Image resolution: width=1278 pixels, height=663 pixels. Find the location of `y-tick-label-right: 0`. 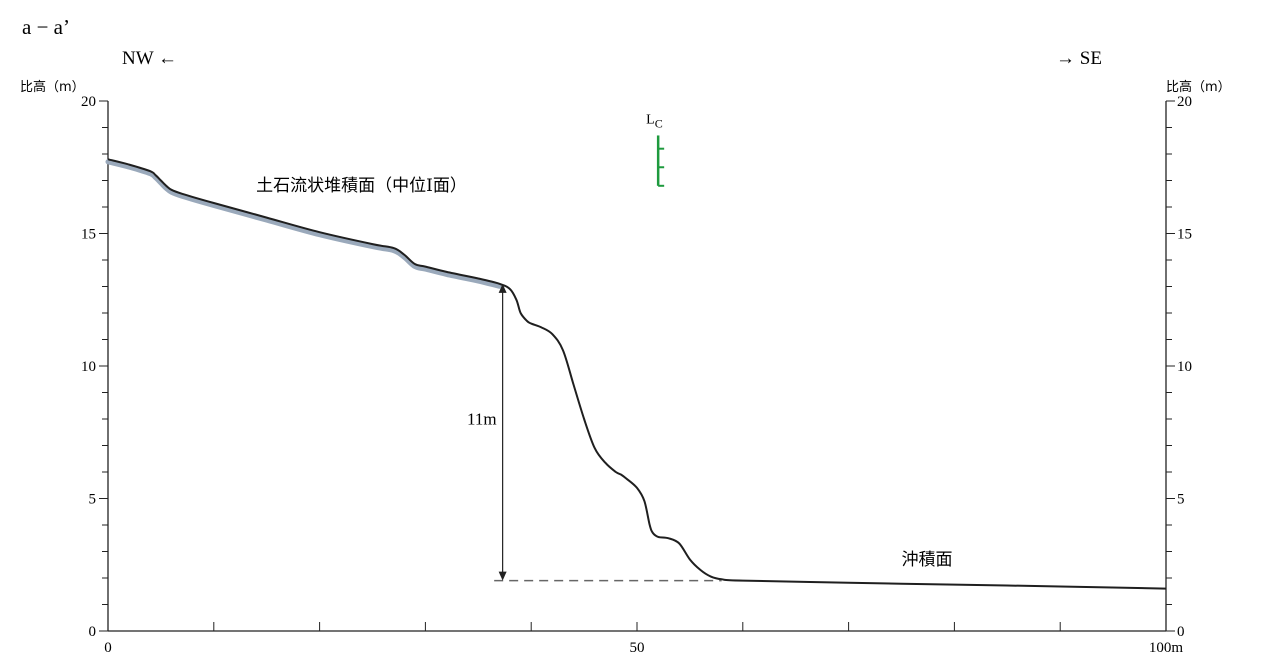

y-tick-label-right: 0 is located at coordinates (1181, 632).